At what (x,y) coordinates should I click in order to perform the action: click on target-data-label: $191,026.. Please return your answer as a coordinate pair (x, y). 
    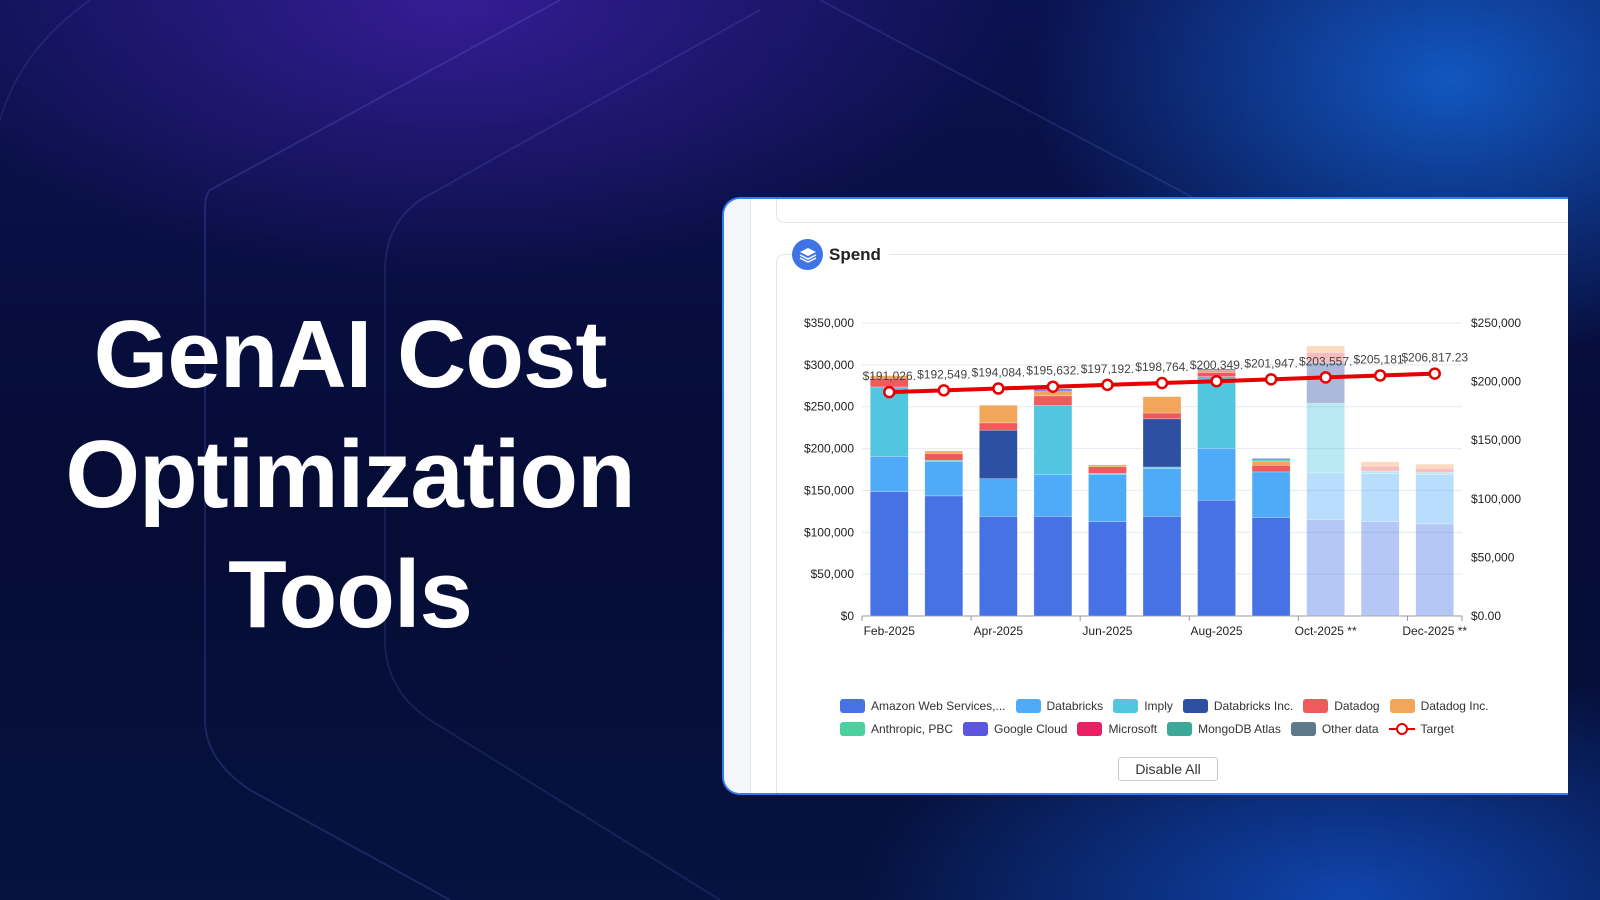
    Looking at the image, I should click on (889, 376).